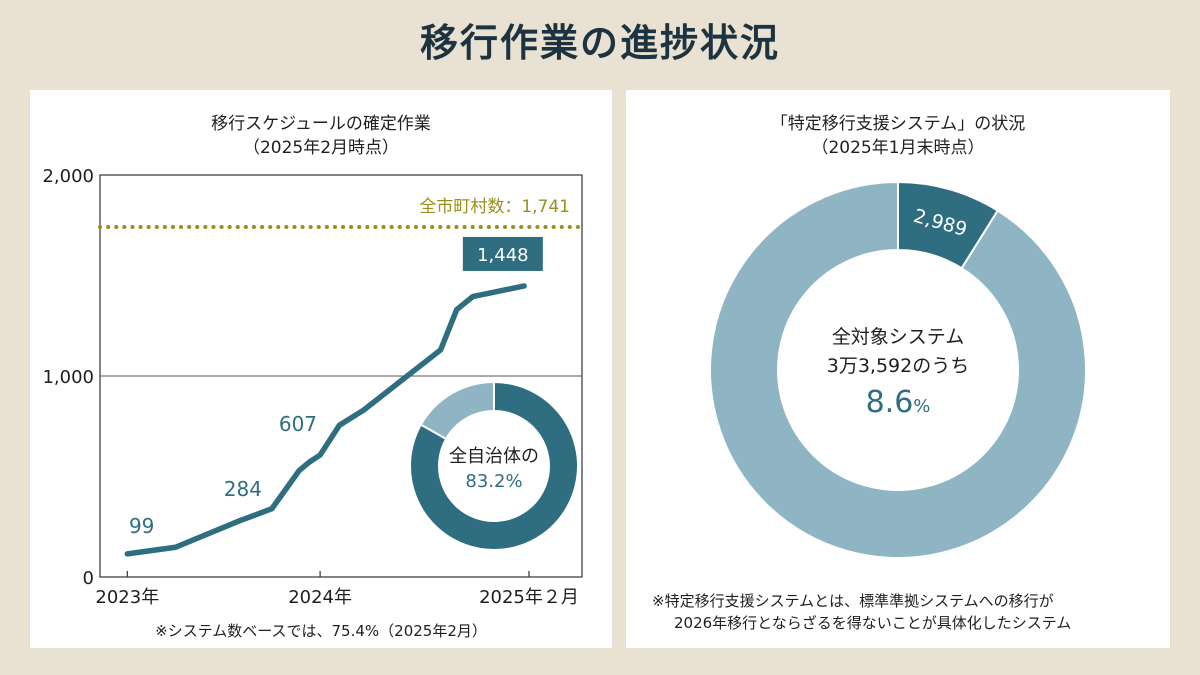 This screenshot has height=675, width=1200. Describe the element at coordinates (68, 176) in the screenshot. I see `y-tick-label: 2,000` at that location.